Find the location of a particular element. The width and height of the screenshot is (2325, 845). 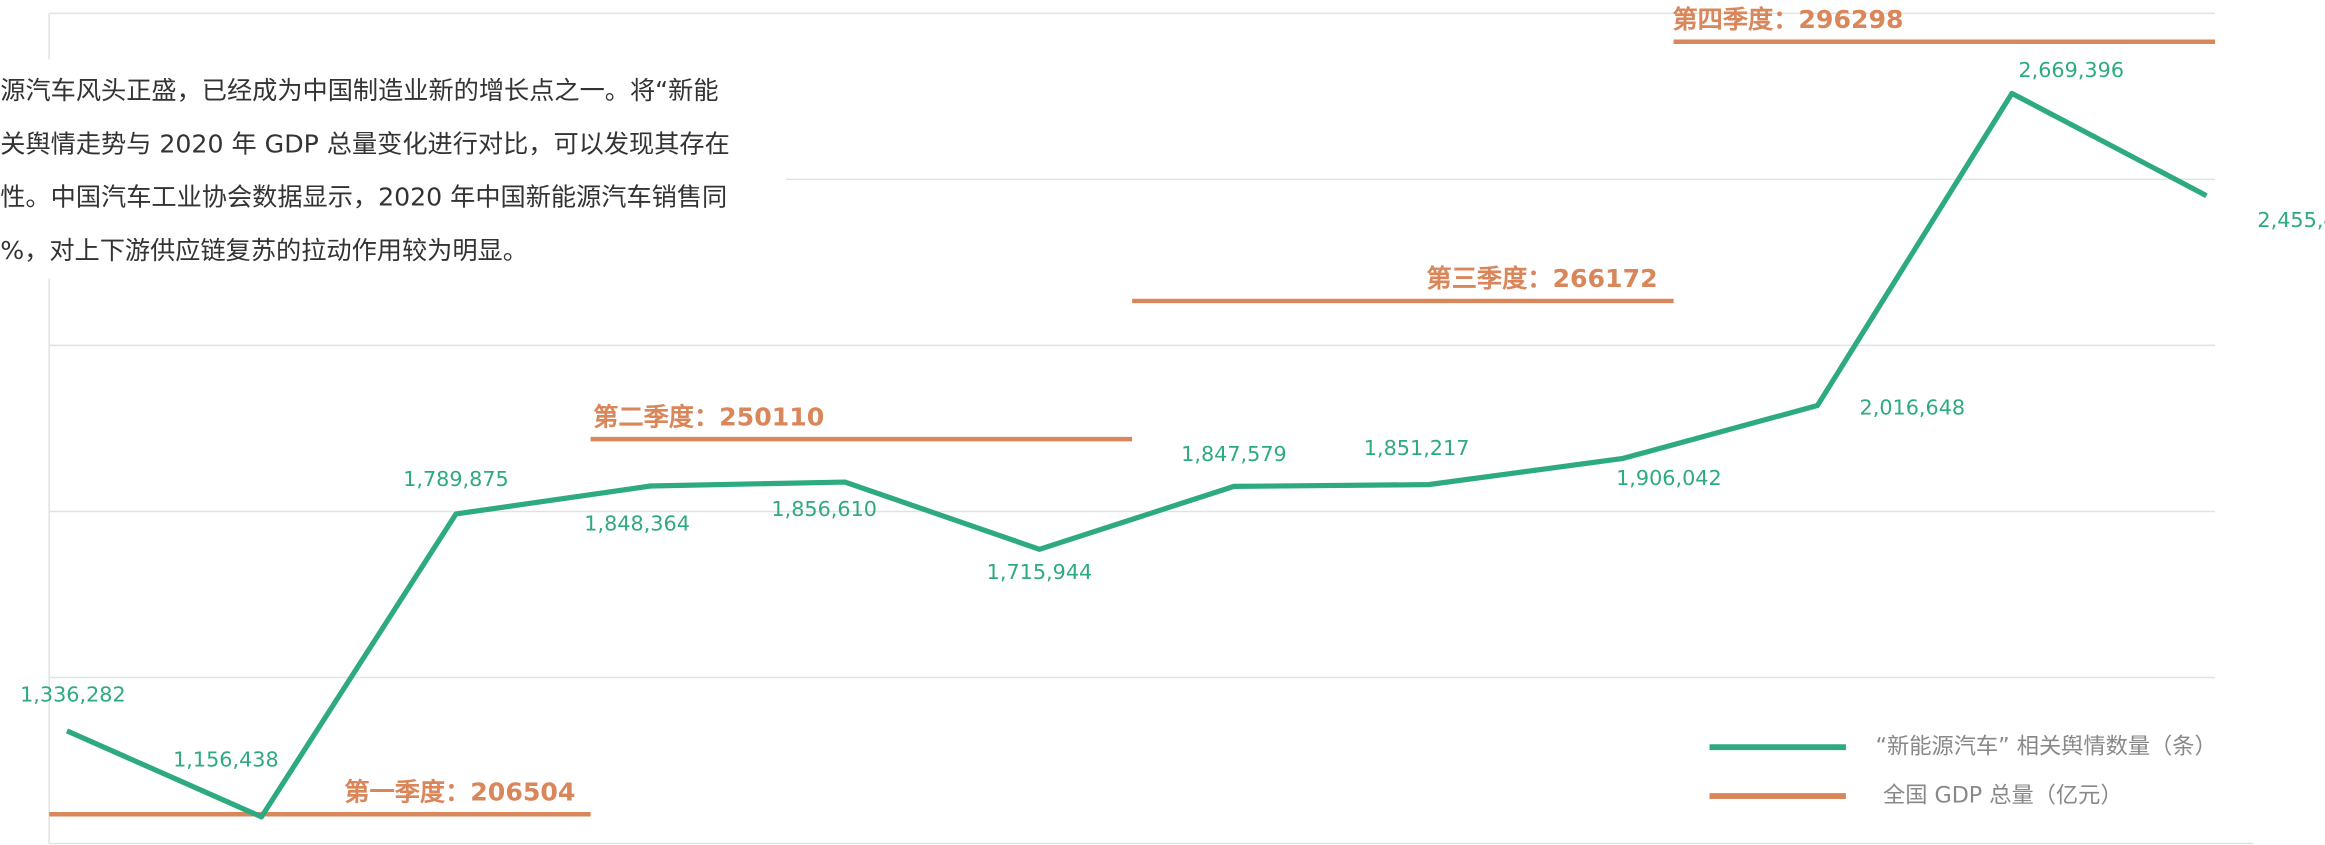

value-label: 2,016,648 is located at coordinates (1913, 407).